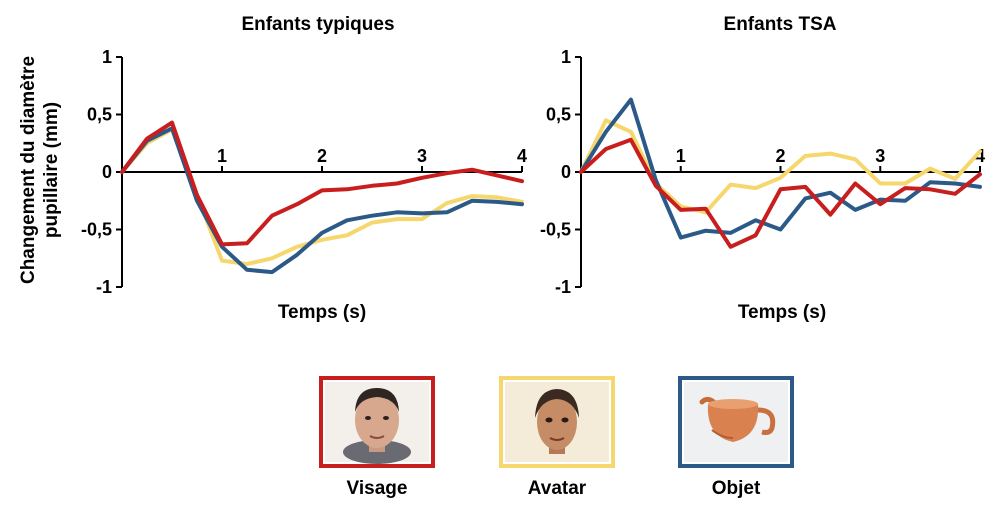  I want to click on chart-title: Enfants typiques, so click(317, 24).